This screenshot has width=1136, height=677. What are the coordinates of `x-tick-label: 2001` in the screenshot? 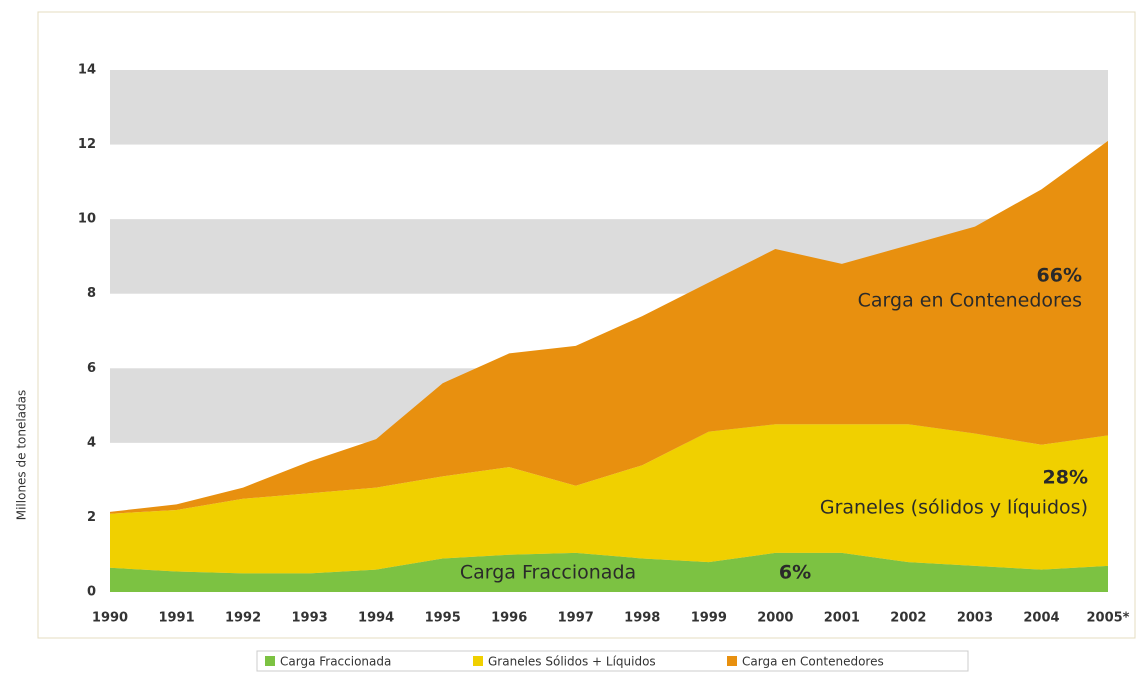 It's located at (842, 618).